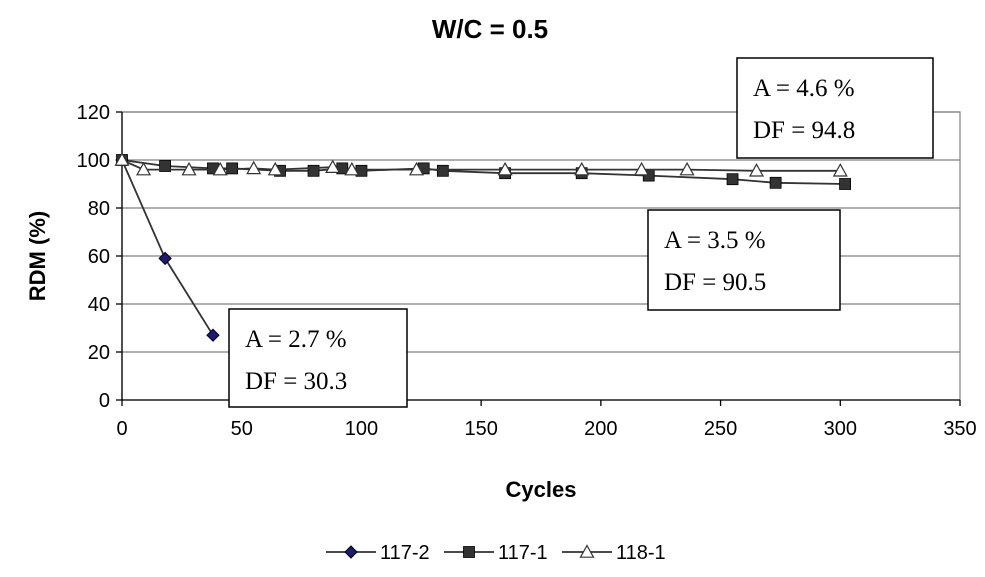 The height and width of the screenshot is (577, 985). I want to click on y-tick-label-100: 100, so click(93, 161).